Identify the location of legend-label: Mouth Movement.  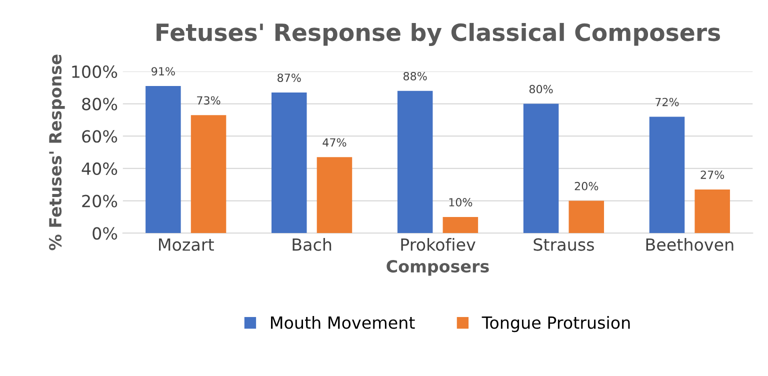
(343, 322).